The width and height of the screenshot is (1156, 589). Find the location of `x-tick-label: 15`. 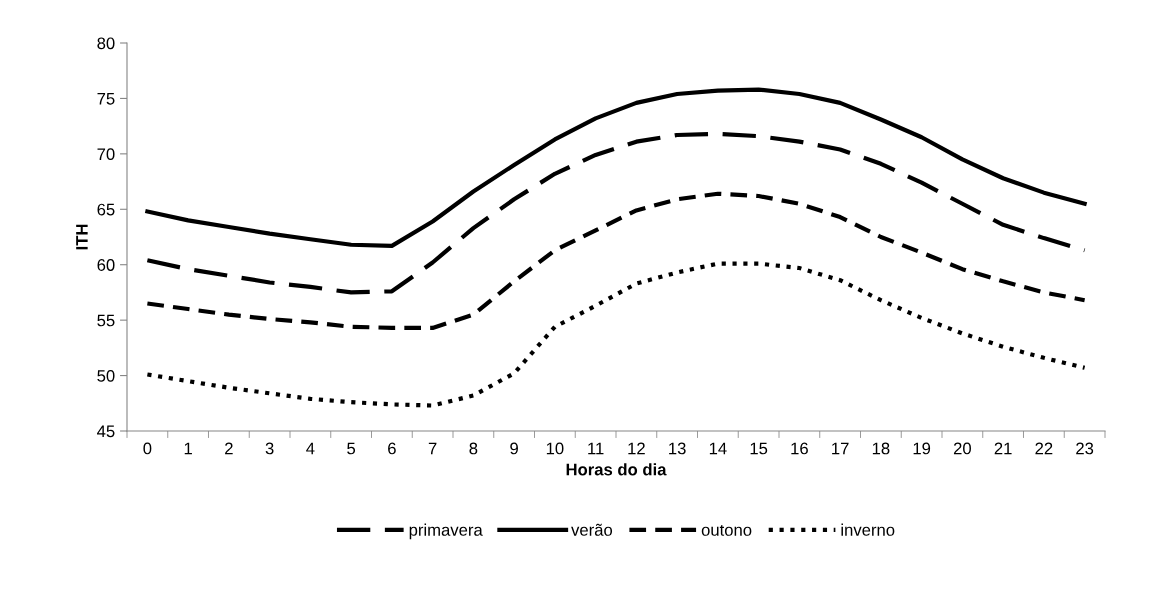

x-tick-label: 15 is located at coordinates (759, 448).